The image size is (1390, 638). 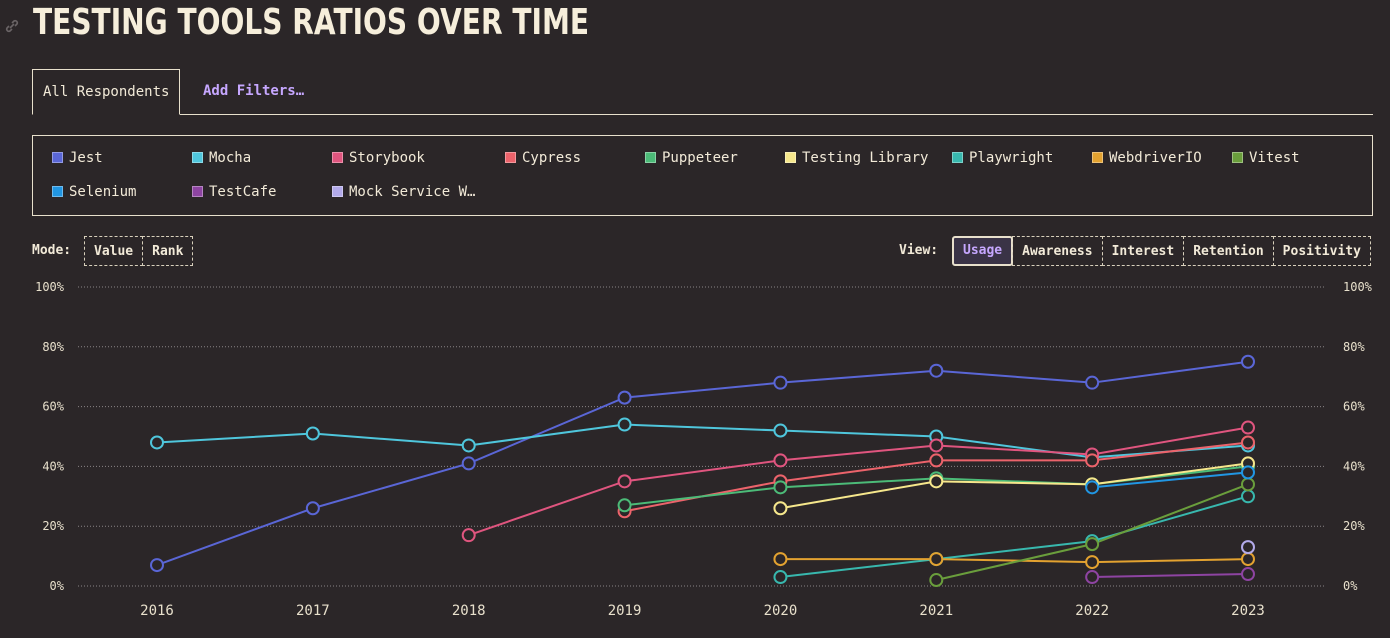 What do you see at coordinates (1092, 611) in the screenshot?
I see `x-tick-label: 2022` at bounding box center [1092, 611].